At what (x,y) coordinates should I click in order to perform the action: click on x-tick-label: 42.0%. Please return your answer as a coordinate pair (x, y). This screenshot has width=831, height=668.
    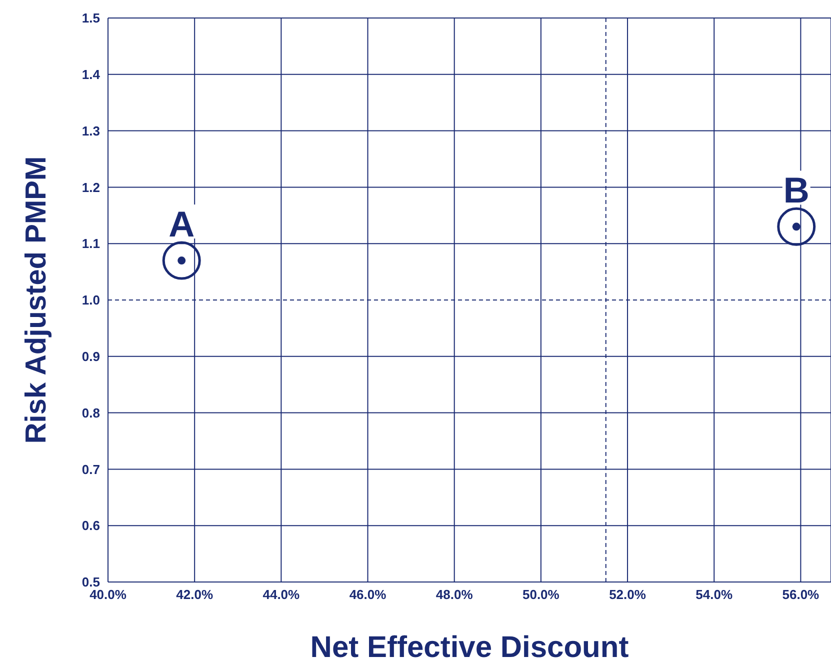
    Looking at the image, I should click on (195, 594).